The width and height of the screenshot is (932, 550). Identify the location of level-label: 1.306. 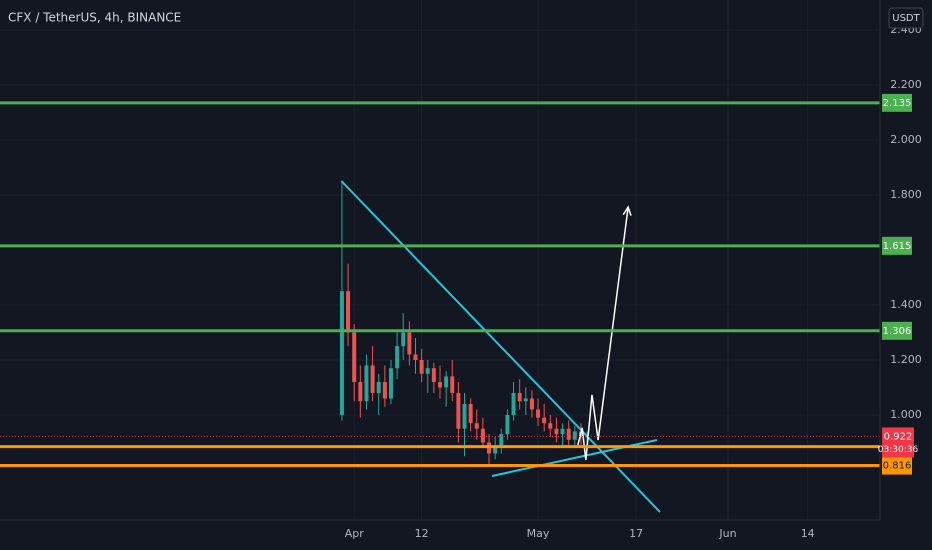
(897, 331).